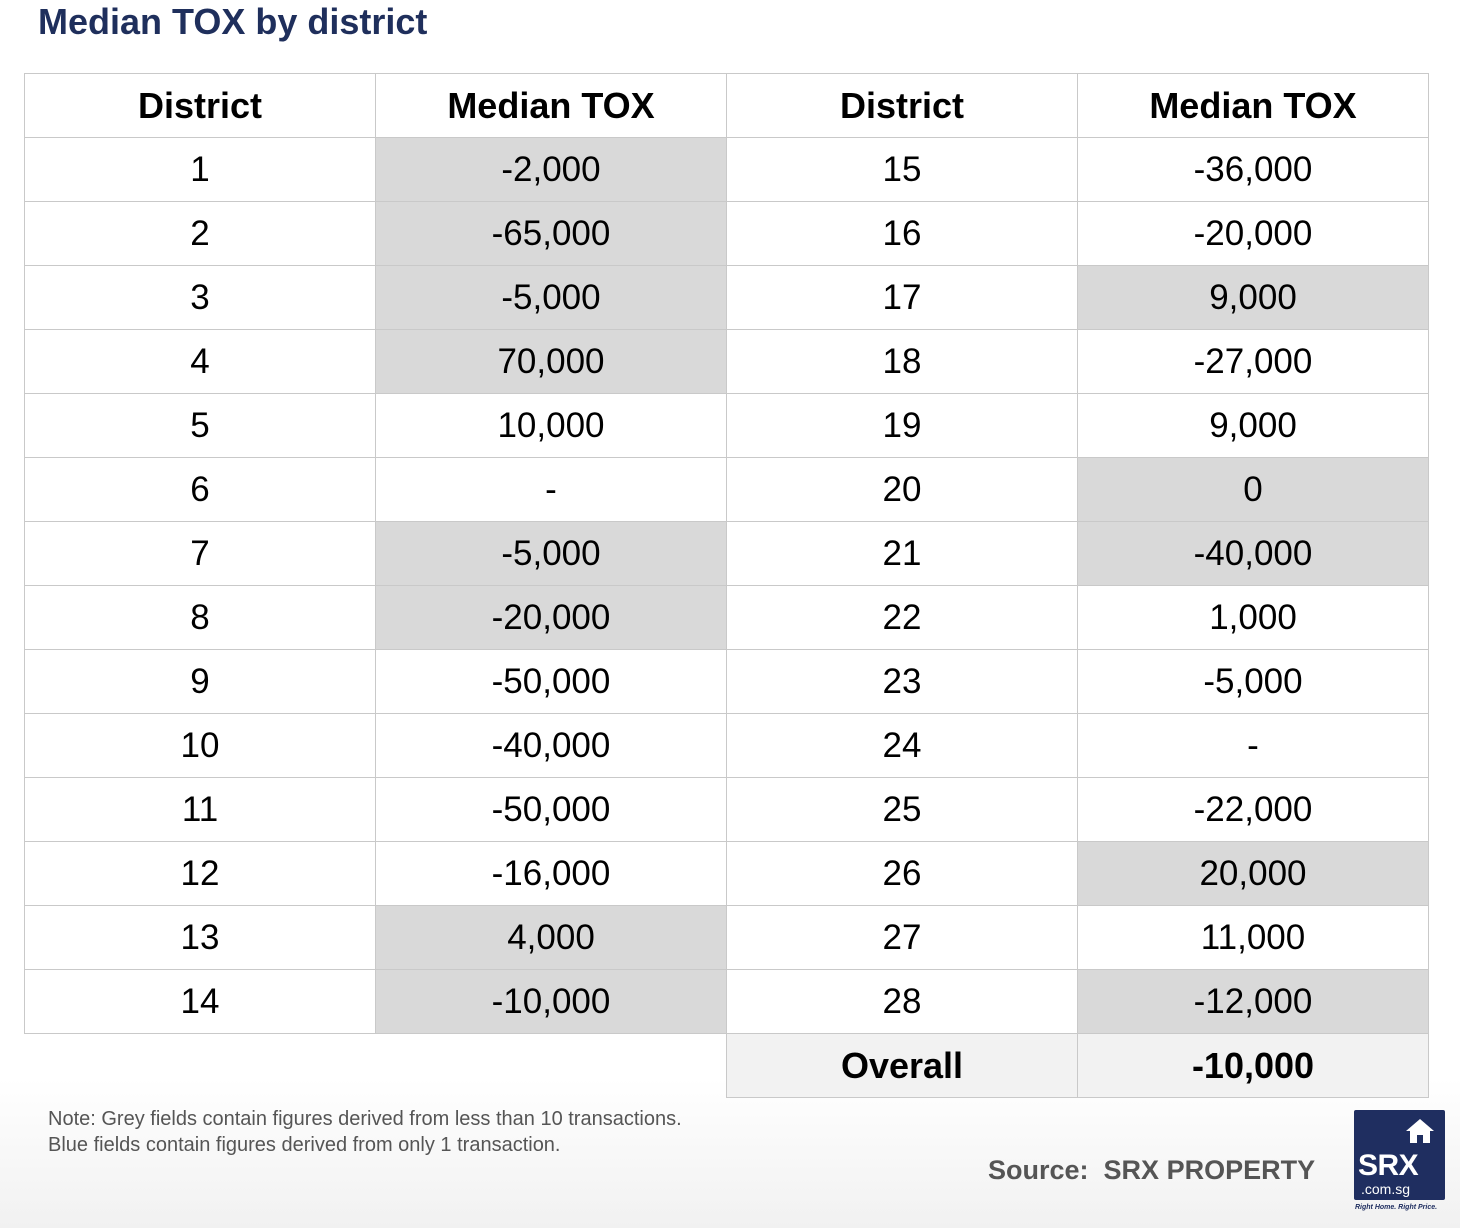 The width and height of the screenshot is (1460, 1228). Describe the element at coordinates (902, 745) in the screenshot. I see `district-cell: 24` at that location.